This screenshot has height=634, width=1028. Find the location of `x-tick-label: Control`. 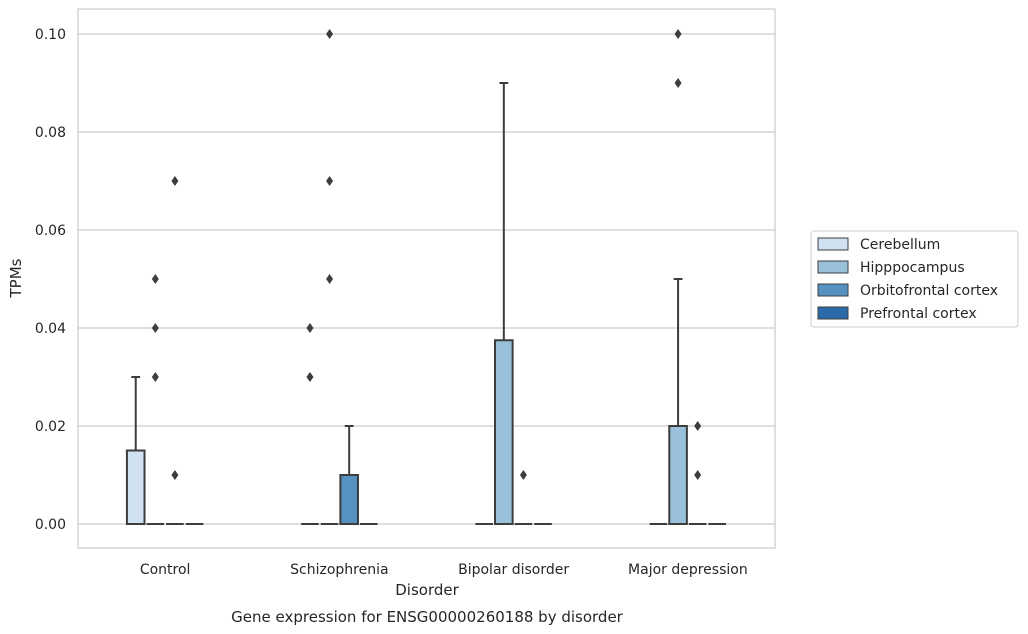

x-tick-label: Control is located at coordinates (165, 570).